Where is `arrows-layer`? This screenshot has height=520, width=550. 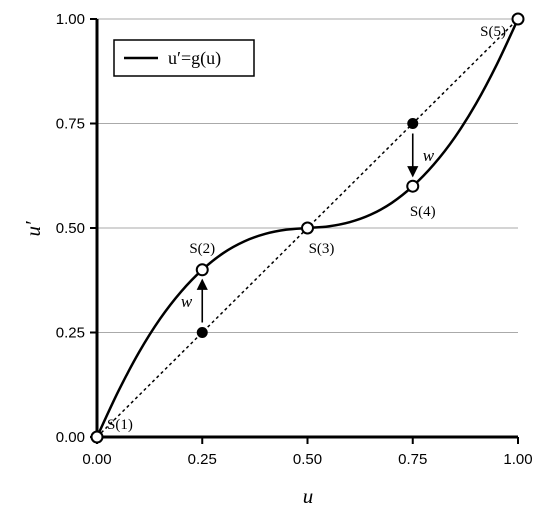
arrows-layer is located at coordinates (307, 228).